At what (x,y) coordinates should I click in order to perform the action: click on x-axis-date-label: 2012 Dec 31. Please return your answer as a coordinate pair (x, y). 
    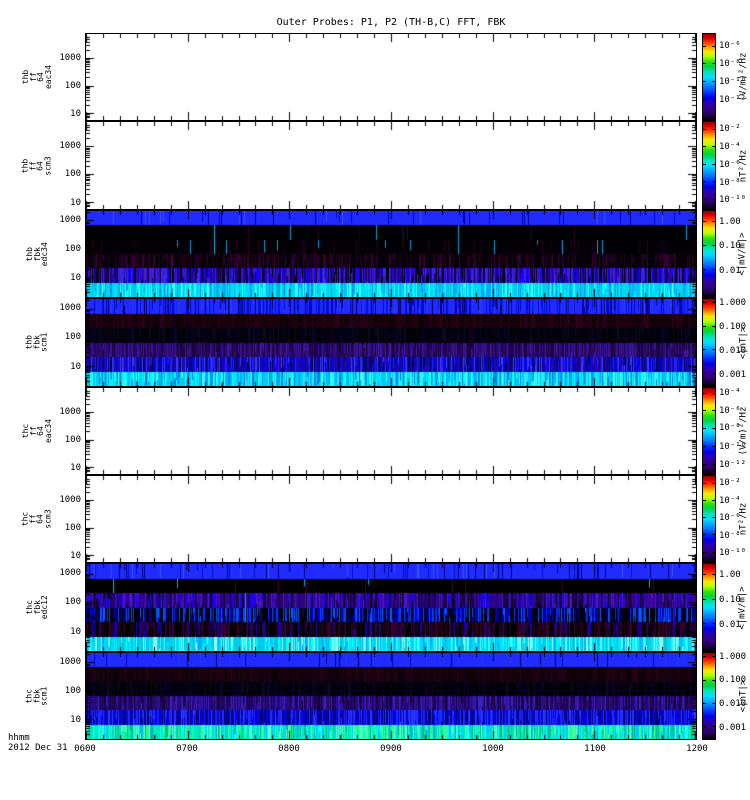
    Looking at the image, I should click on (38, 748).